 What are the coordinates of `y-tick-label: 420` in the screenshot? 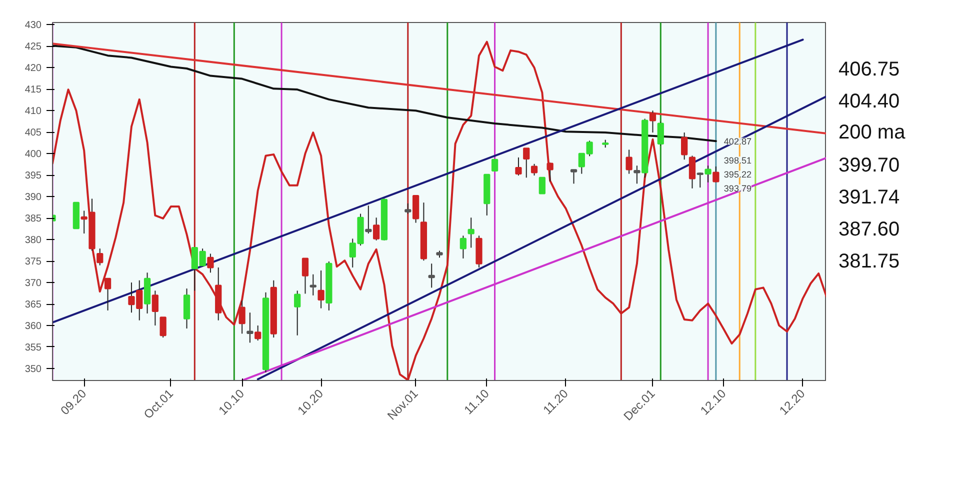 It's located at (33, 68).